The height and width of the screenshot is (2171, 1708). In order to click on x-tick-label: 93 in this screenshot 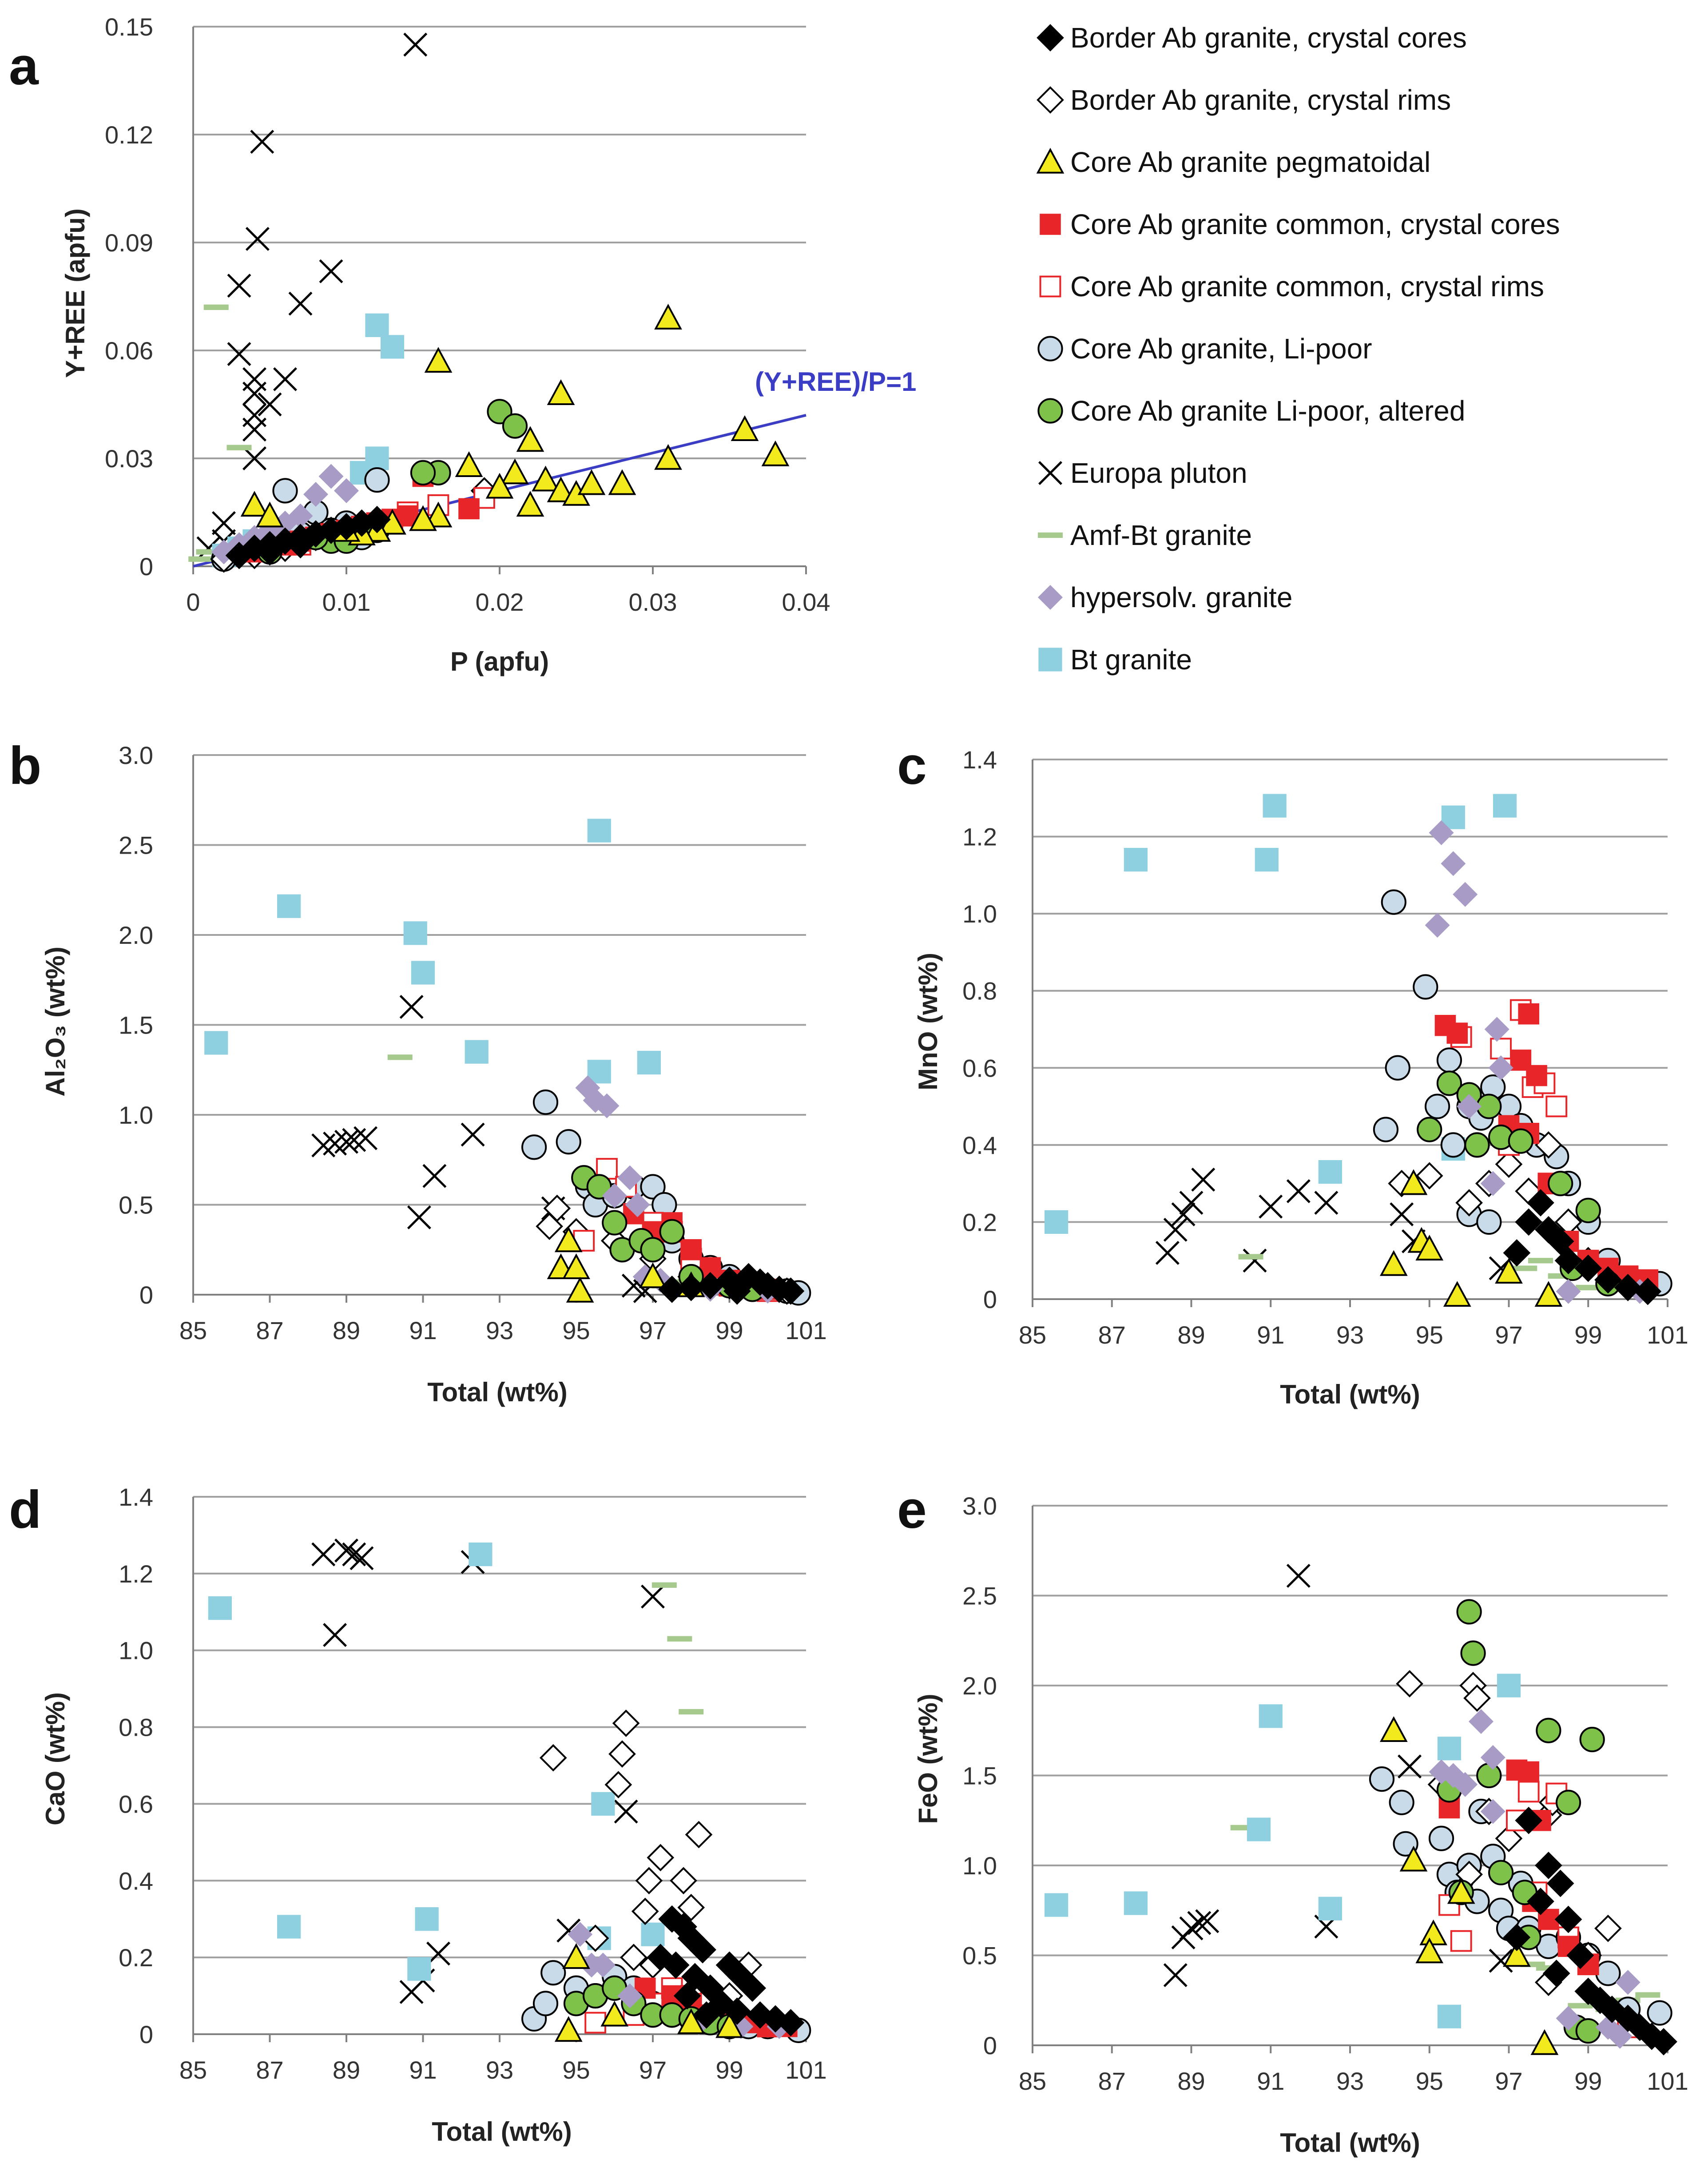, I will do `click(500, 1330)`.